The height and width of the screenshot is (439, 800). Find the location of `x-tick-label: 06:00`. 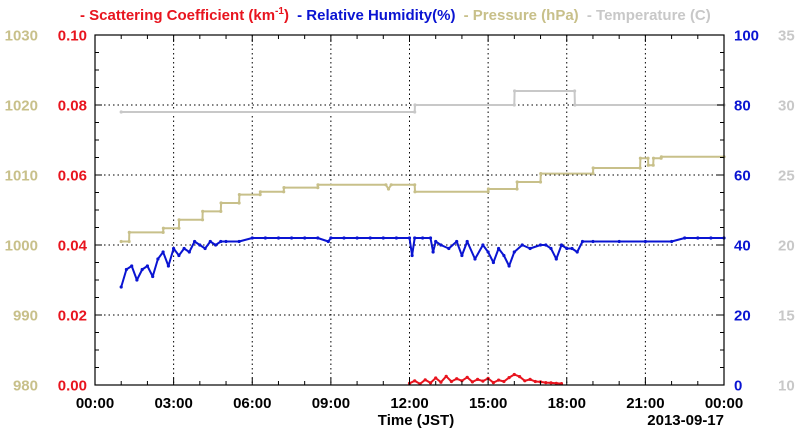

x-tick-label: 06:00 is located at coordinates (252, 403).